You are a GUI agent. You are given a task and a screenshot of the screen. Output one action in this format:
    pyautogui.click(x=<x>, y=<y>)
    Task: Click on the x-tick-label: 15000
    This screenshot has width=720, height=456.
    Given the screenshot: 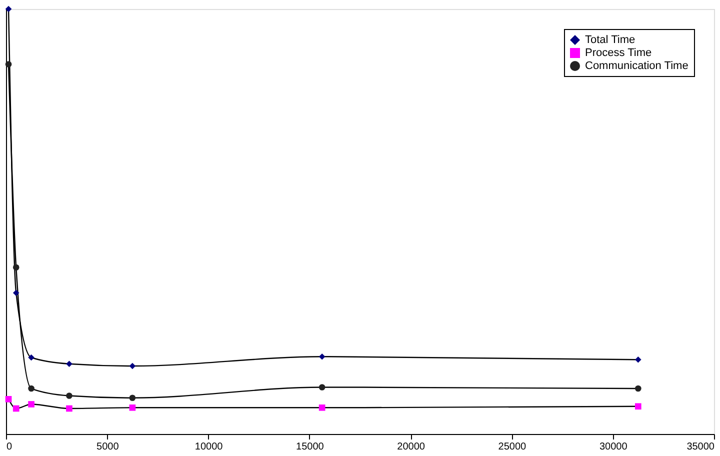 What is the action you would take?
    pyautogui.click(x=310, y=447)
    